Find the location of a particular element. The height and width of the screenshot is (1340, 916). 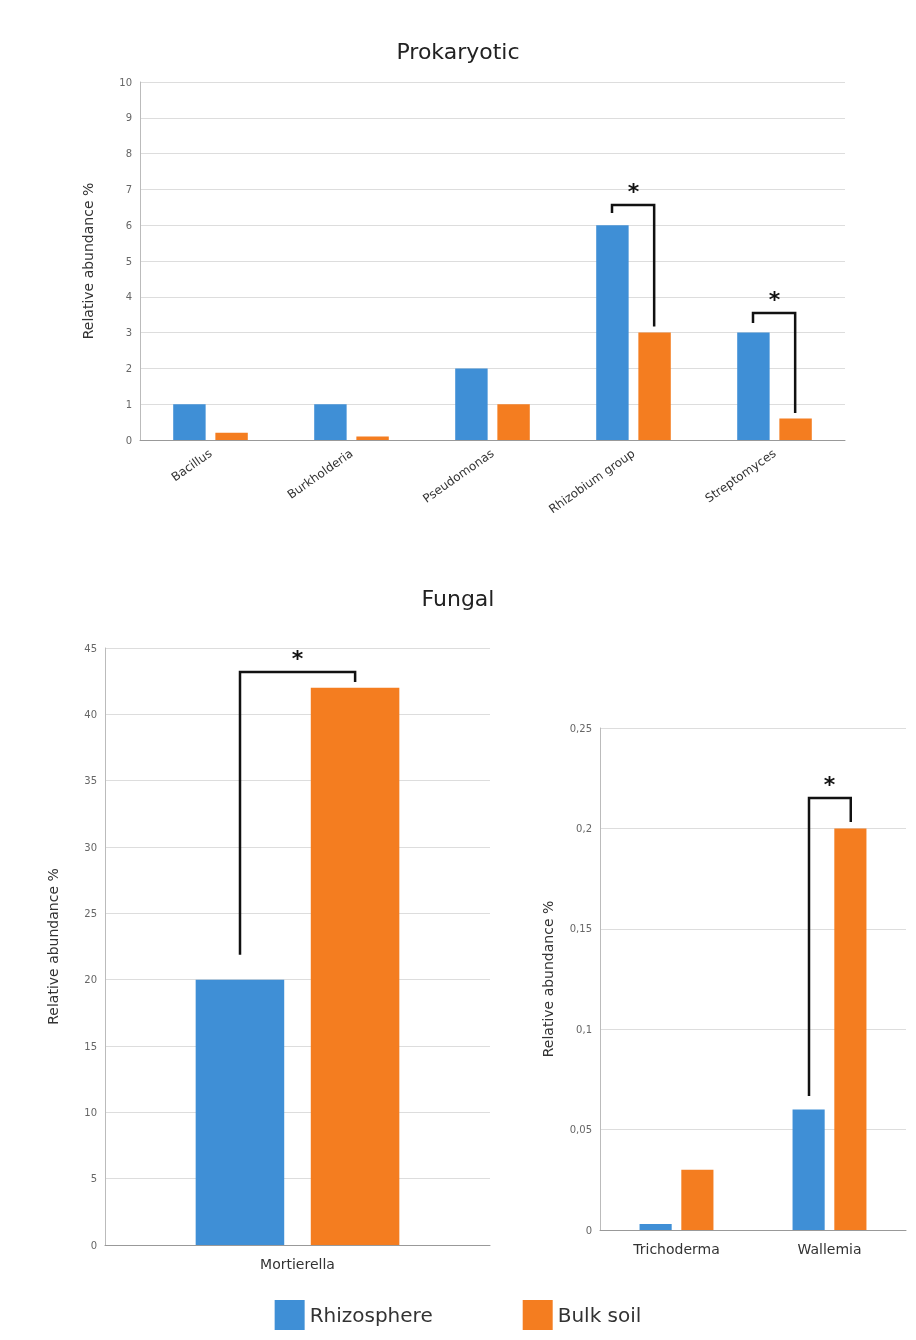

y-tick-label: 0,05 is located at coordinates (580, 1130).